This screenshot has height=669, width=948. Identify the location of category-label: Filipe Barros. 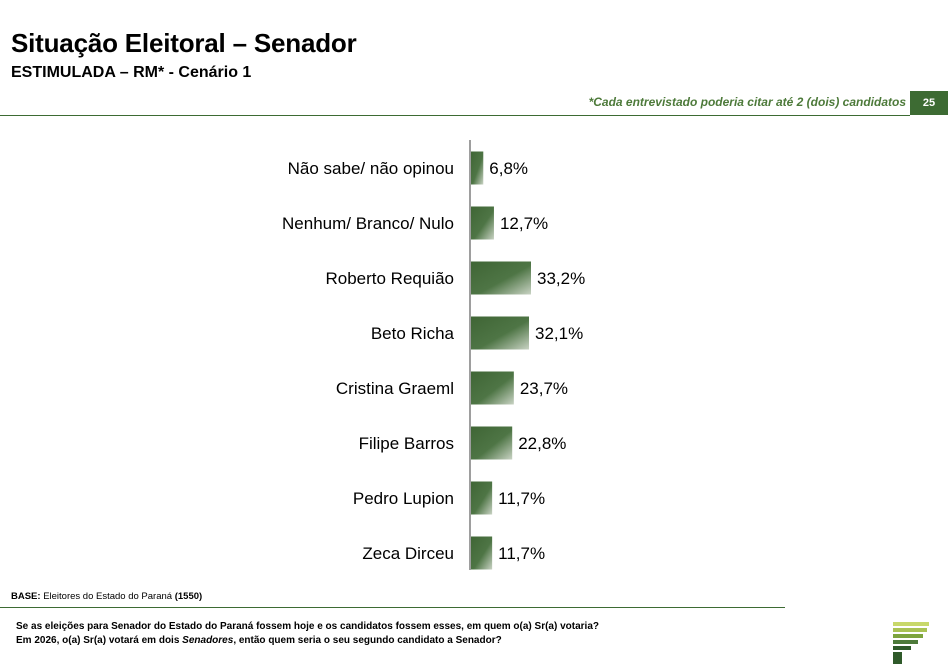
(406, 443).